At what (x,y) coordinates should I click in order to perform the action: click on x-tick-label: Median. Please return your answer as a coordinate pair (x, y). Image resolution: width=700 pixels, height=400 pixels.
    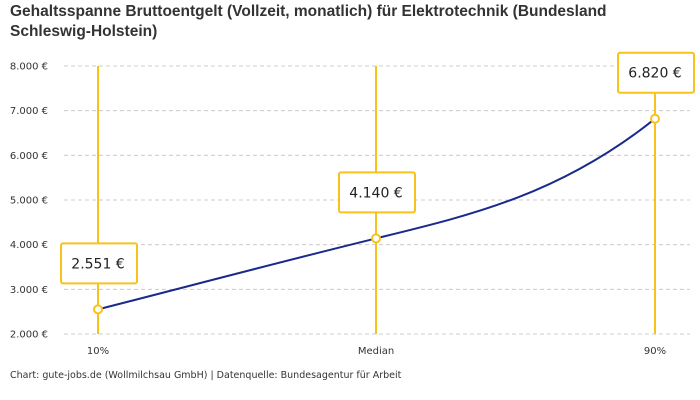
    Looking at the image, I should click on (376, 351).